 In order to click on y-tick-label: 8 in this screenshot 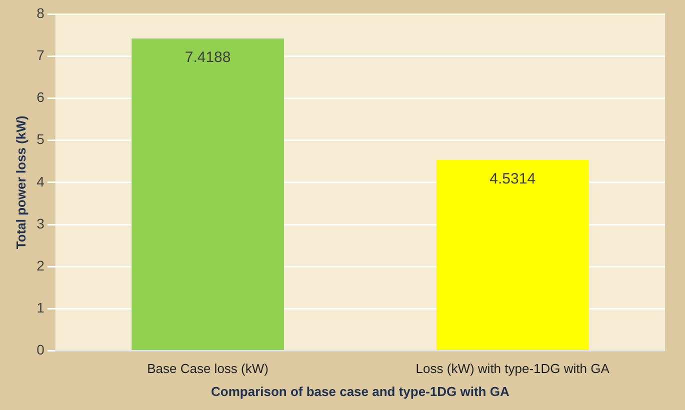, I will do `click(40, 12)`.